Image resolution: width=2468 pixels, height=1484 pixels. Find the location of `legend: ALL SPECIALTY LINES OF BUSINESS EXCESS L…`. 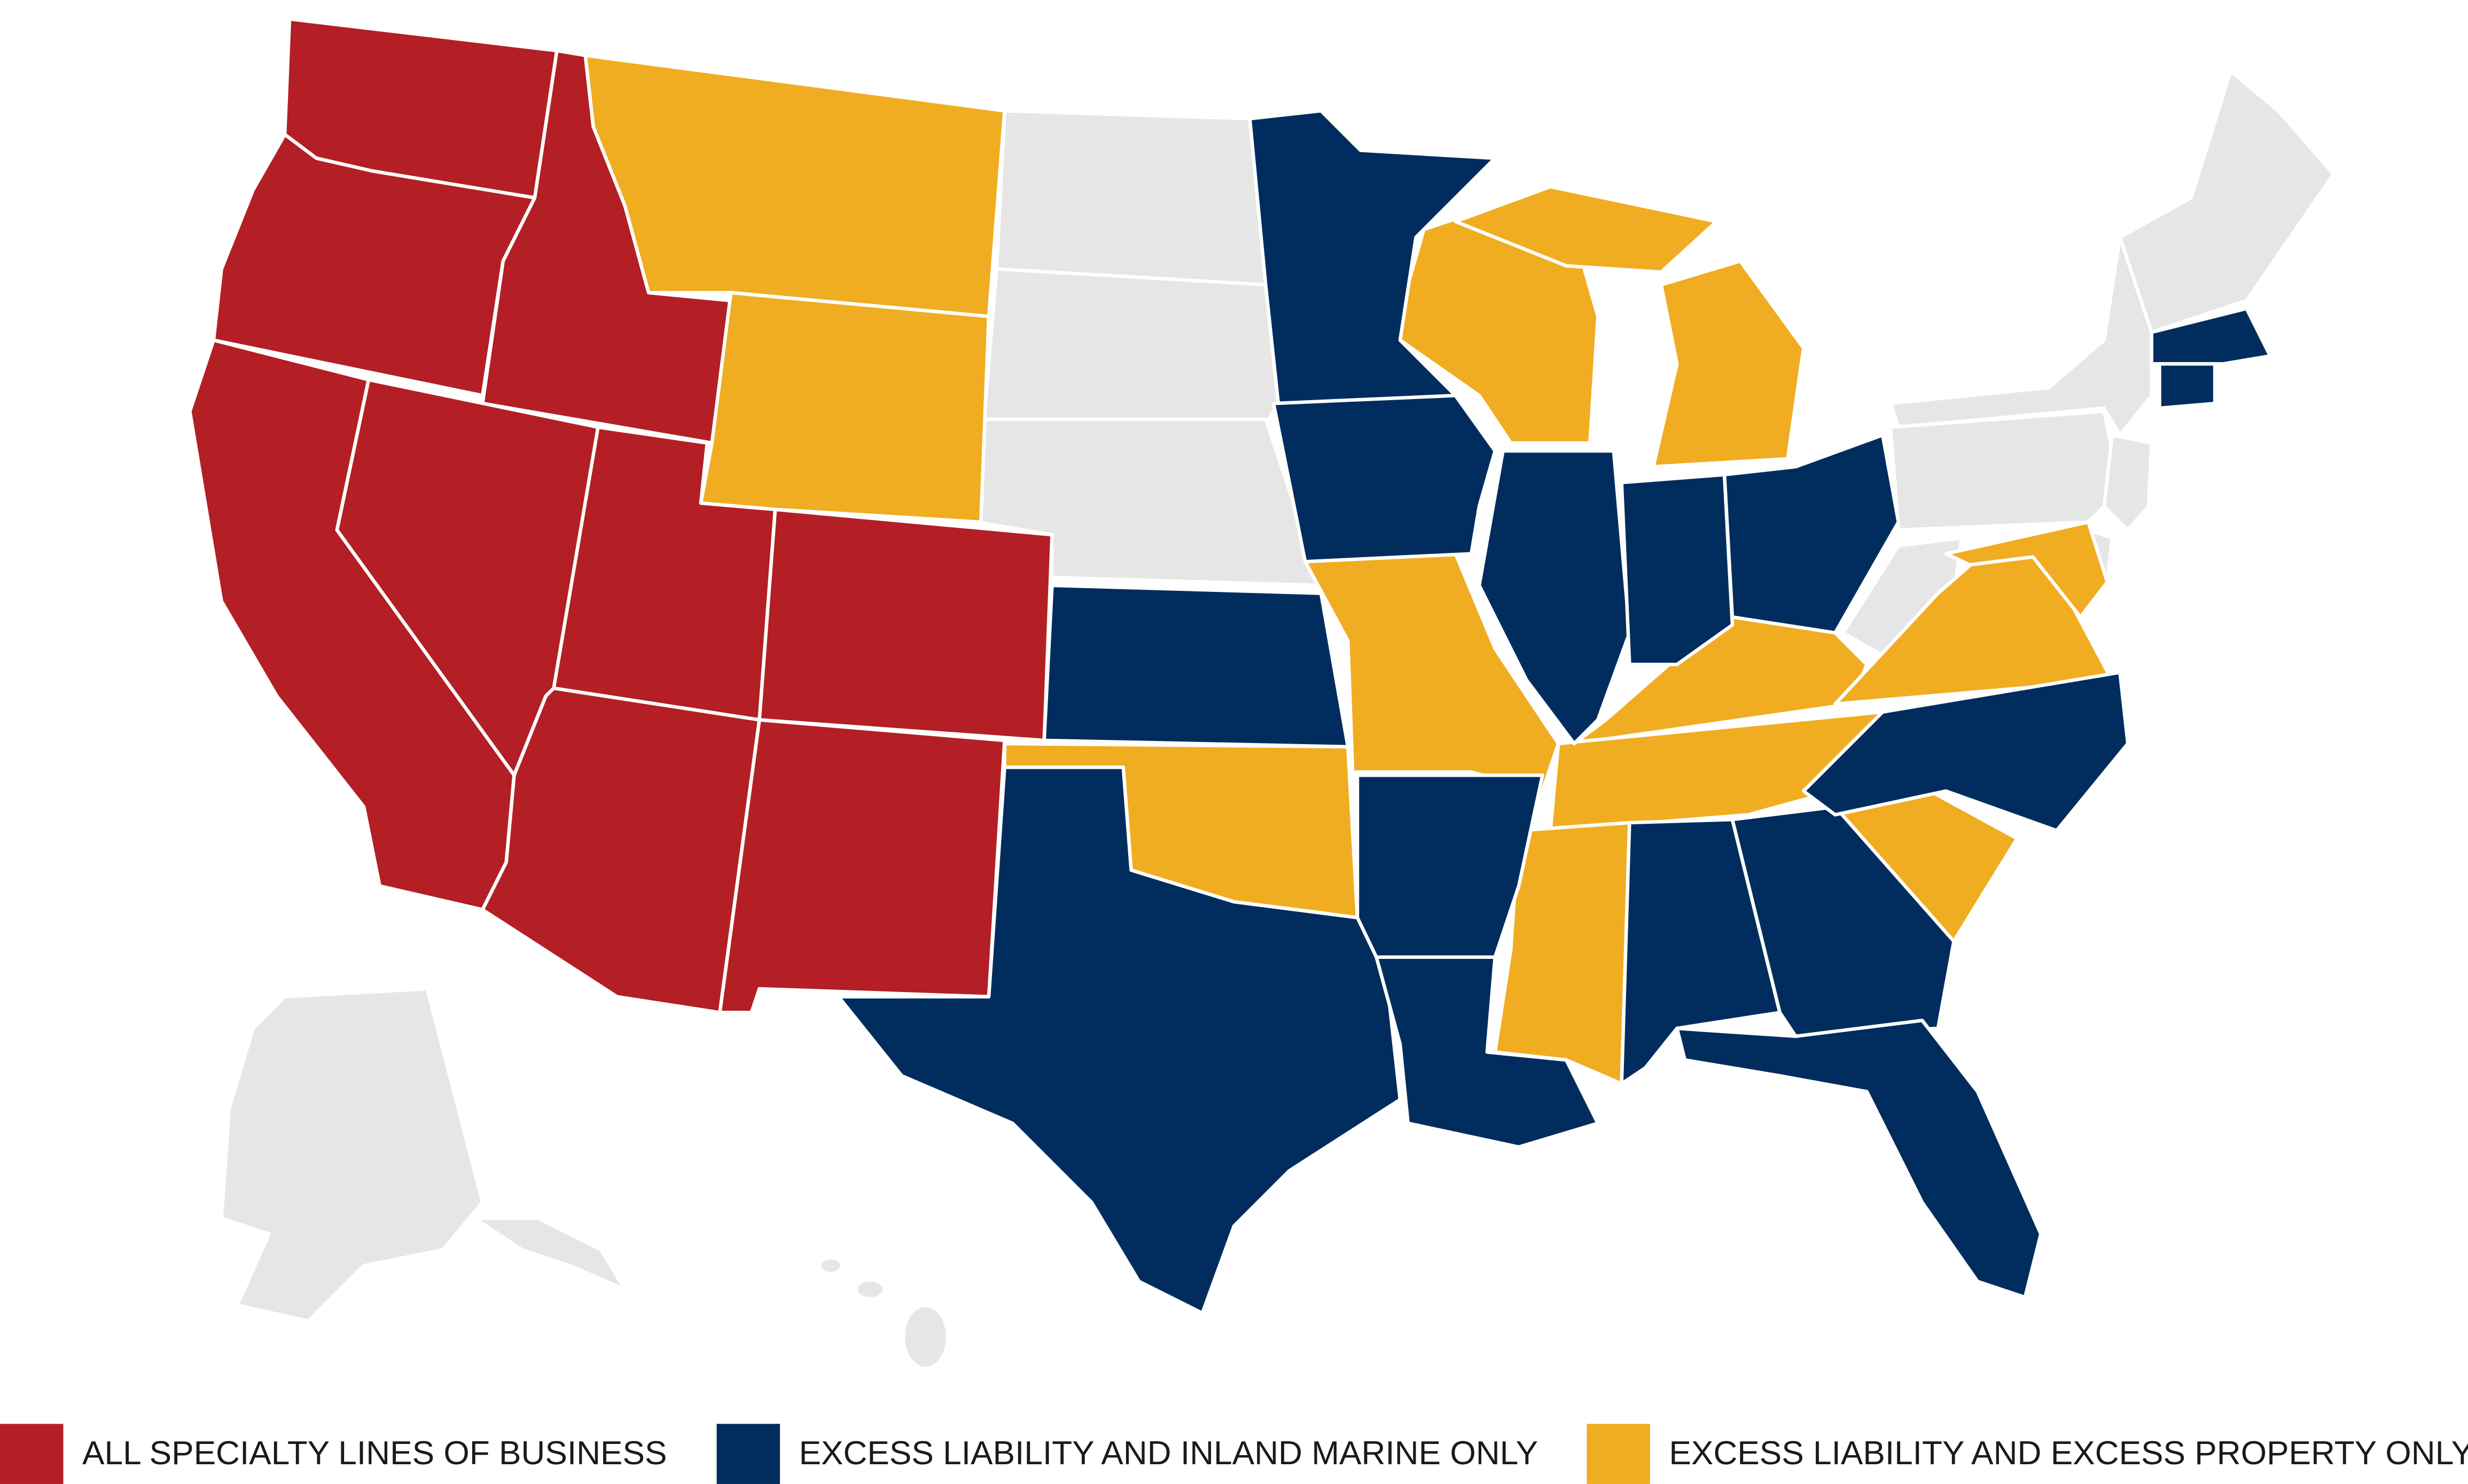

legend: ALL SPECIALTY LINES OF BUSINESS EXCESS L… is located at coordinates (1234, 1454).